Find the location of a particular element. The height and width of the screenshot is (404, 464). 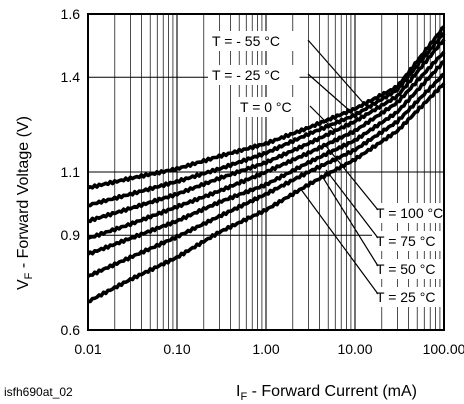

y-tick-label: 1.1 is located at coordinates (71, 172).